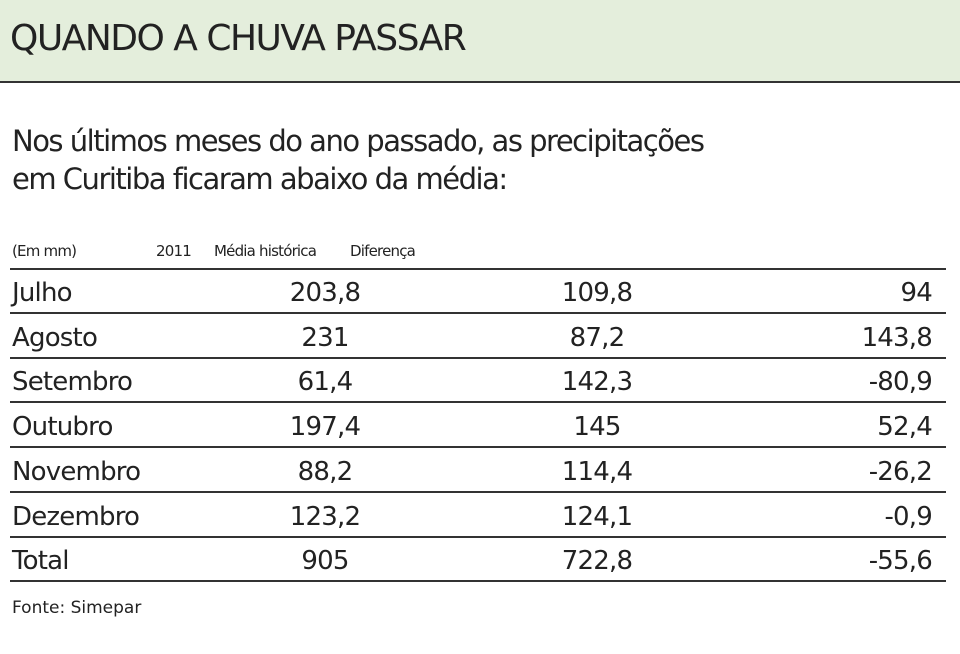  What do you see at coordinates (480, 41) in the screenshot?
I see `header-band` at bounding box center [480, 41].